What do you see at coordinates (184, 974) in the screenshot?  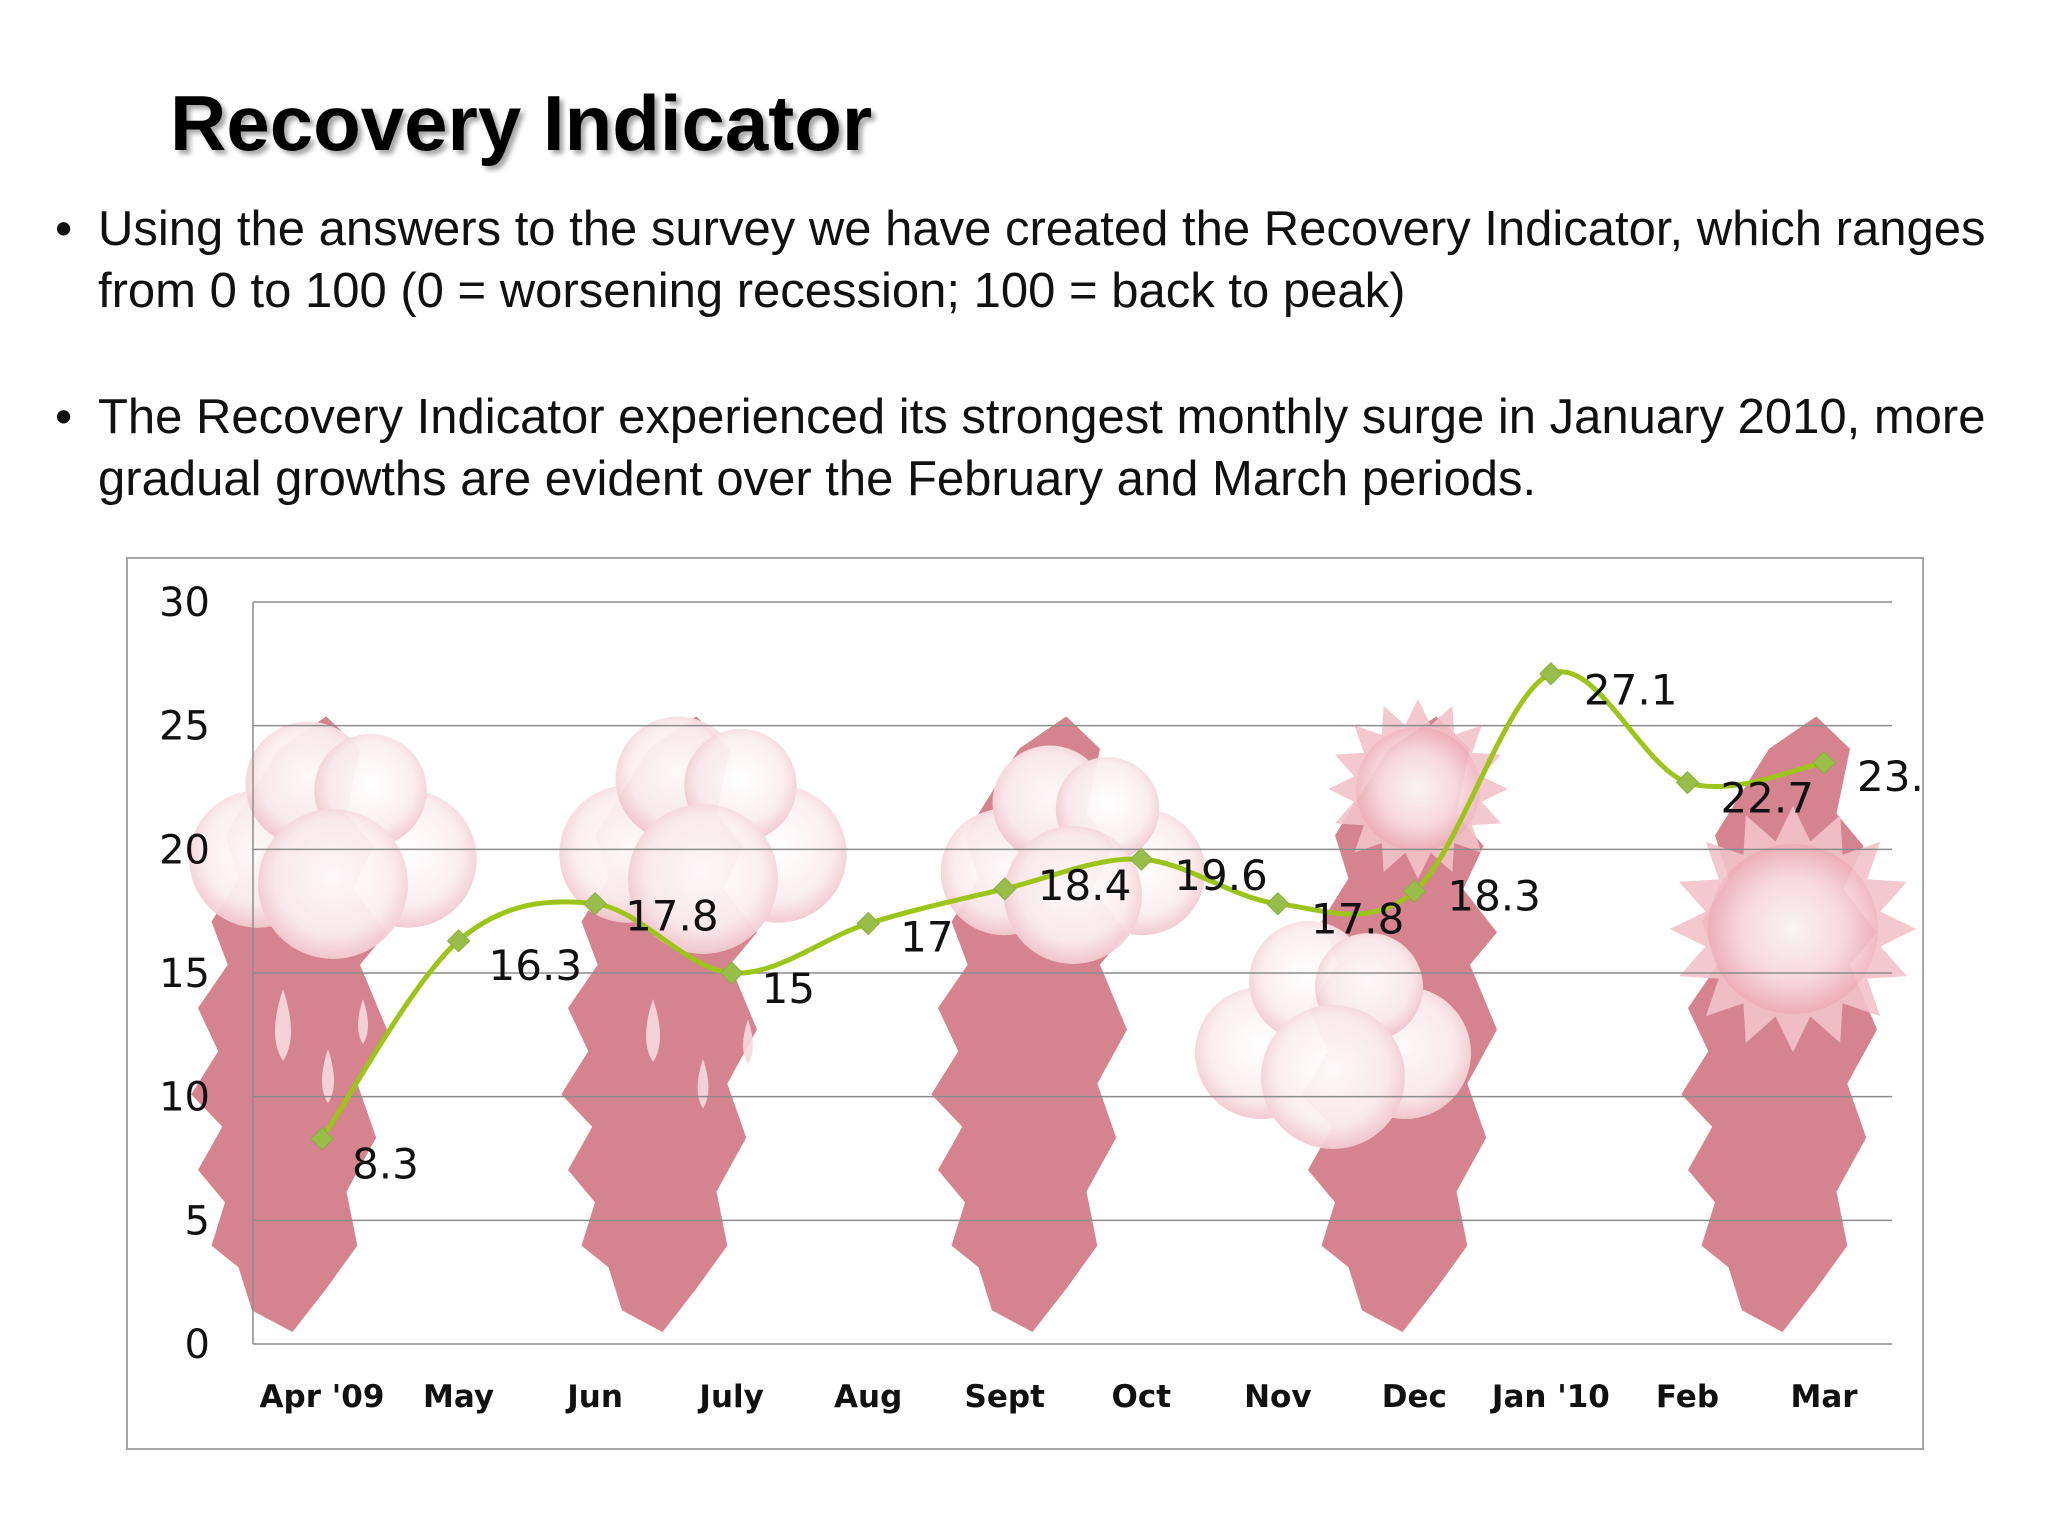 I see `y-tick-label: 15` at bounding box center [184, 974].